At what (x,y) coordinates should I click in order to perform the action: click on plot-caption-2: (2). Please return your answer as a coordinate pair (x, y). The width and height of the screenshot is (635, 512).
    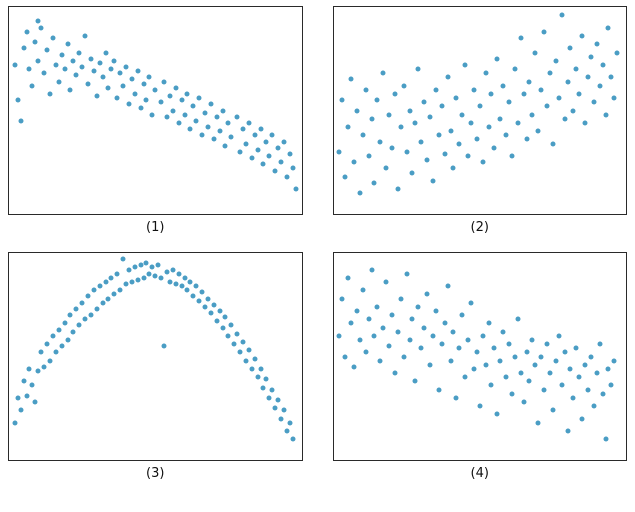
    Looking at the image, I should click on (479, 227).